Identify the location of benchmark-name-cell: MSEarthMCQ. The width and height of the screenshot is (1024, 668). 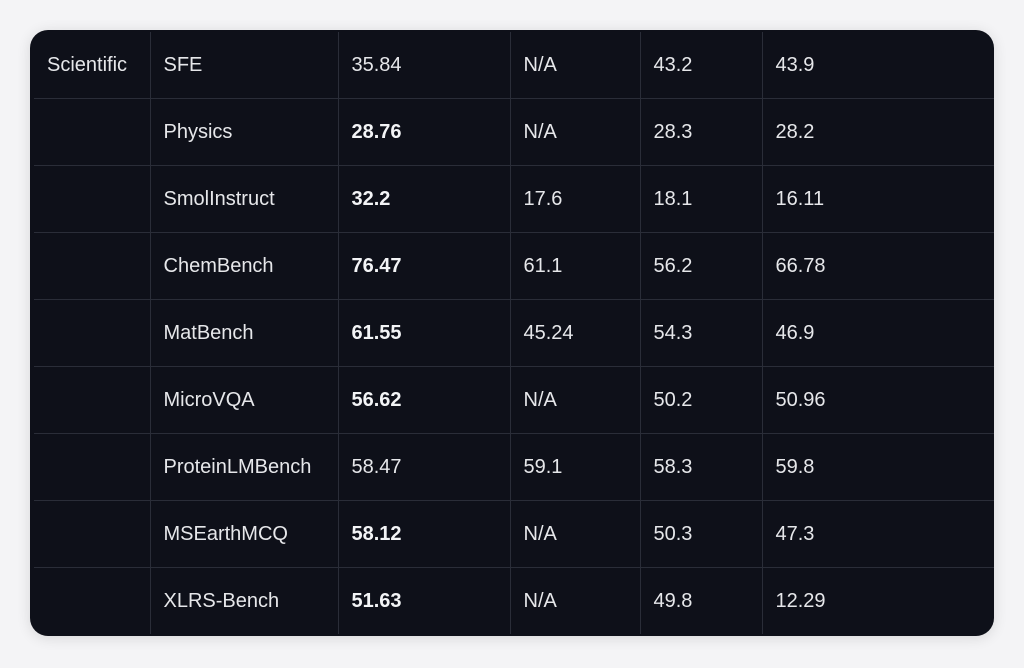
(244, 534).